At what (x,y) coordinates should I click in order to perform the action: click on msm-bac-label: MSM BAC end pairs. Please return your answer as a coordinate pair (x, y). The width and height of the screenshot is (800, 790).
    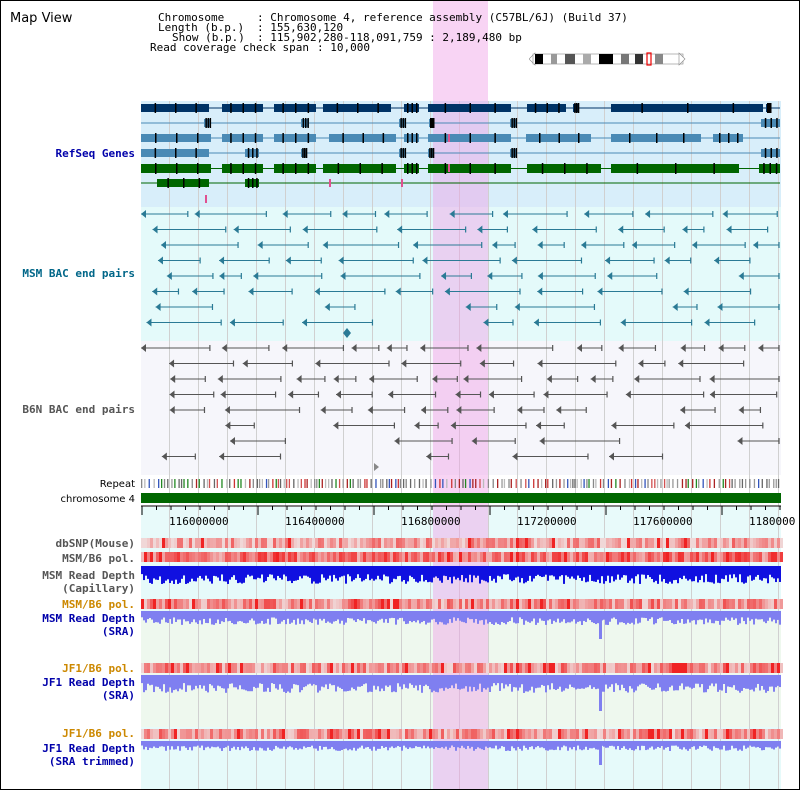
    Looking at the image, I should click on (78, 273).